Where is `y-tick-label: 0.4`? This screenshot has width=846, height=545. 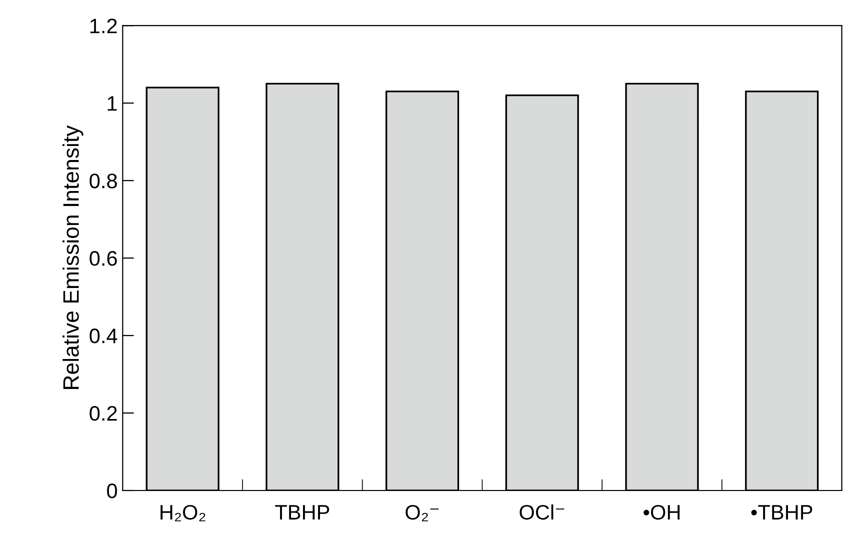 y-tick-label: 0.4 is located at coordinates (104, 336).